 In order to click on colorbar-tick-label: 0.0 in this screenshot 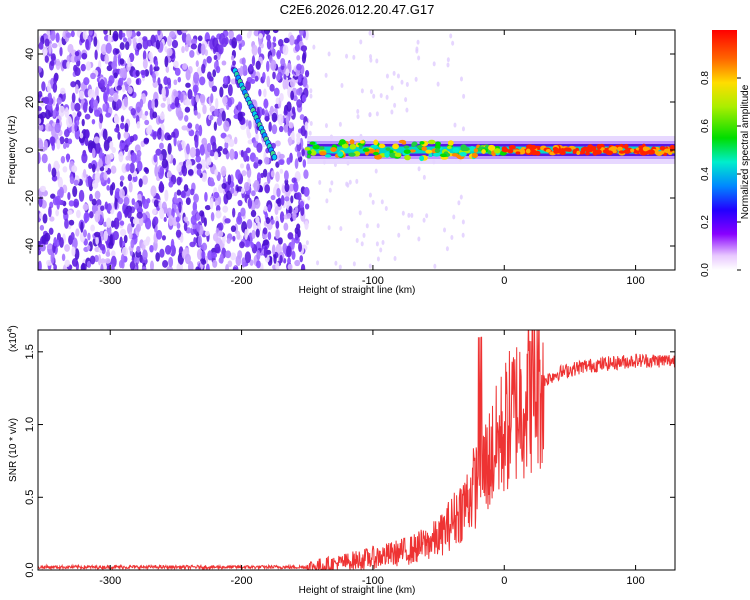, I will do `click(705, 270)`.